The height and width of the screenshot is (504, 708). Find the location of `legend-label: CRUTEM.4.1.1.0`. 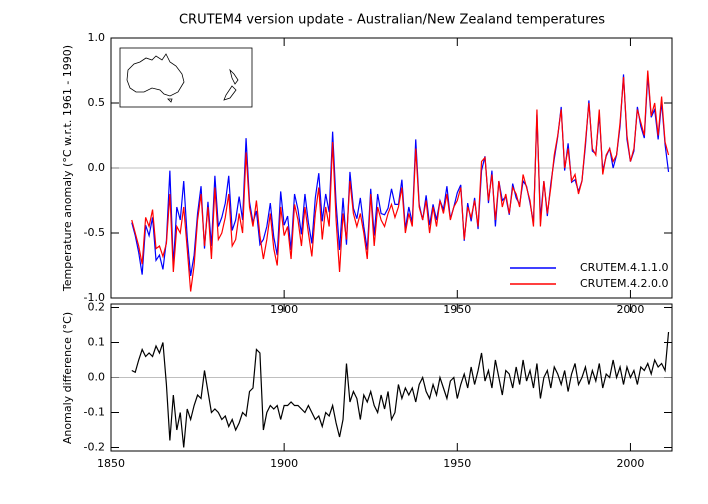

legend-label: CRUTEM.4.1.1.0 is located at coordinates (624, 267).